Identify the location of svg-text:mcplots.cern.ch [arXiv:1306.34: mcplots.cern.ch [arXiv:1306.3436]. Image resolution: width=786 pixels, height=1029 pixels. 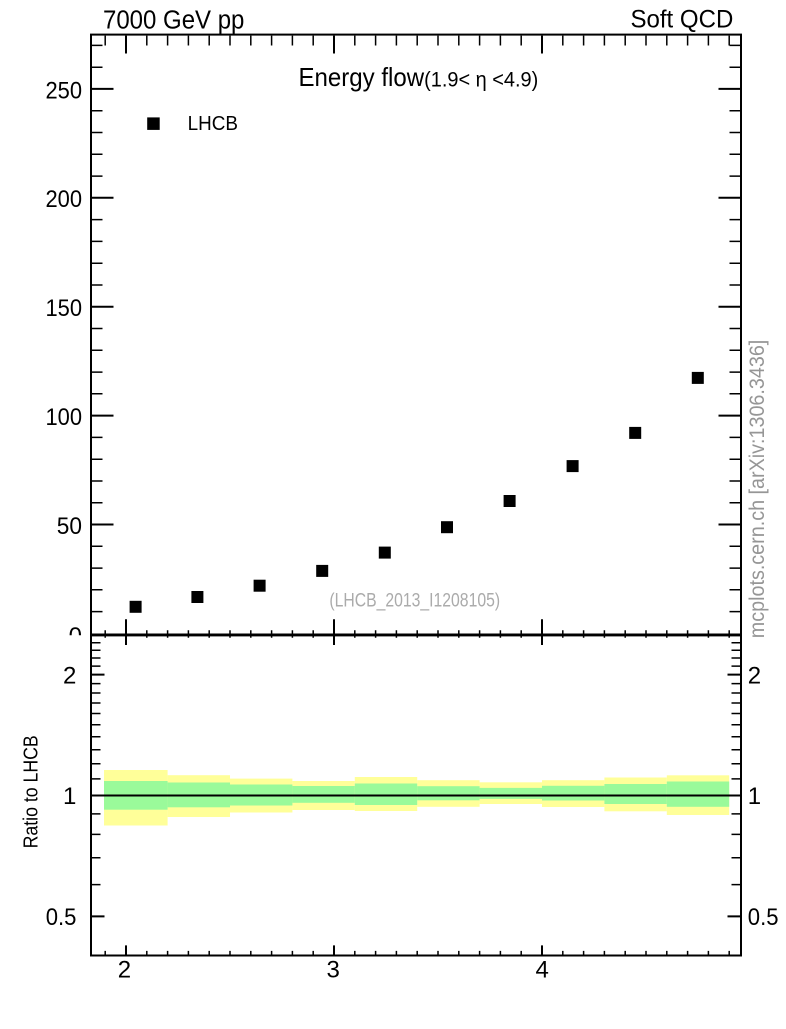
(757, 489).